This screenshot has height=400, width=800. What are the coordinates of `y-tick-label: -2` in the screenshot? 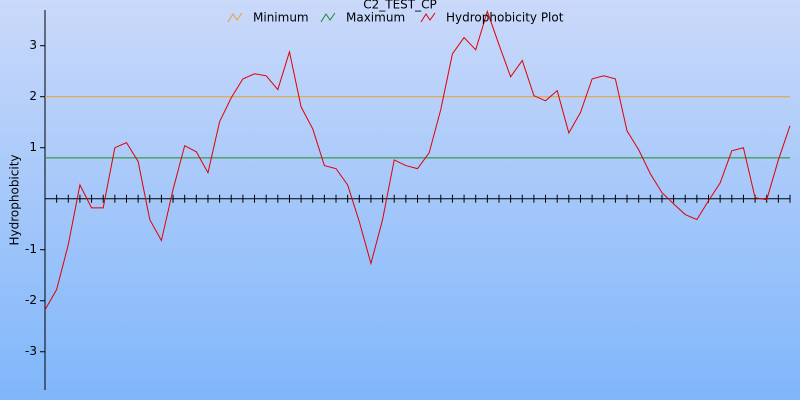 It's located at (31, 300).